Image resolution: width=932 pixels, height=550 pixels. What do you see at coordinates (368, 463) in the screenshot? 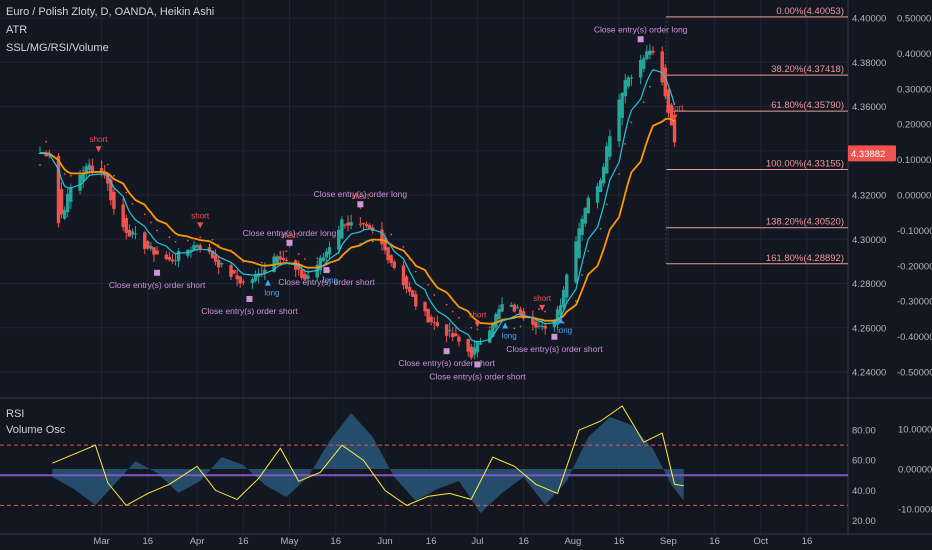
I see `volume-osc-area` at bounding box center [368, 463].